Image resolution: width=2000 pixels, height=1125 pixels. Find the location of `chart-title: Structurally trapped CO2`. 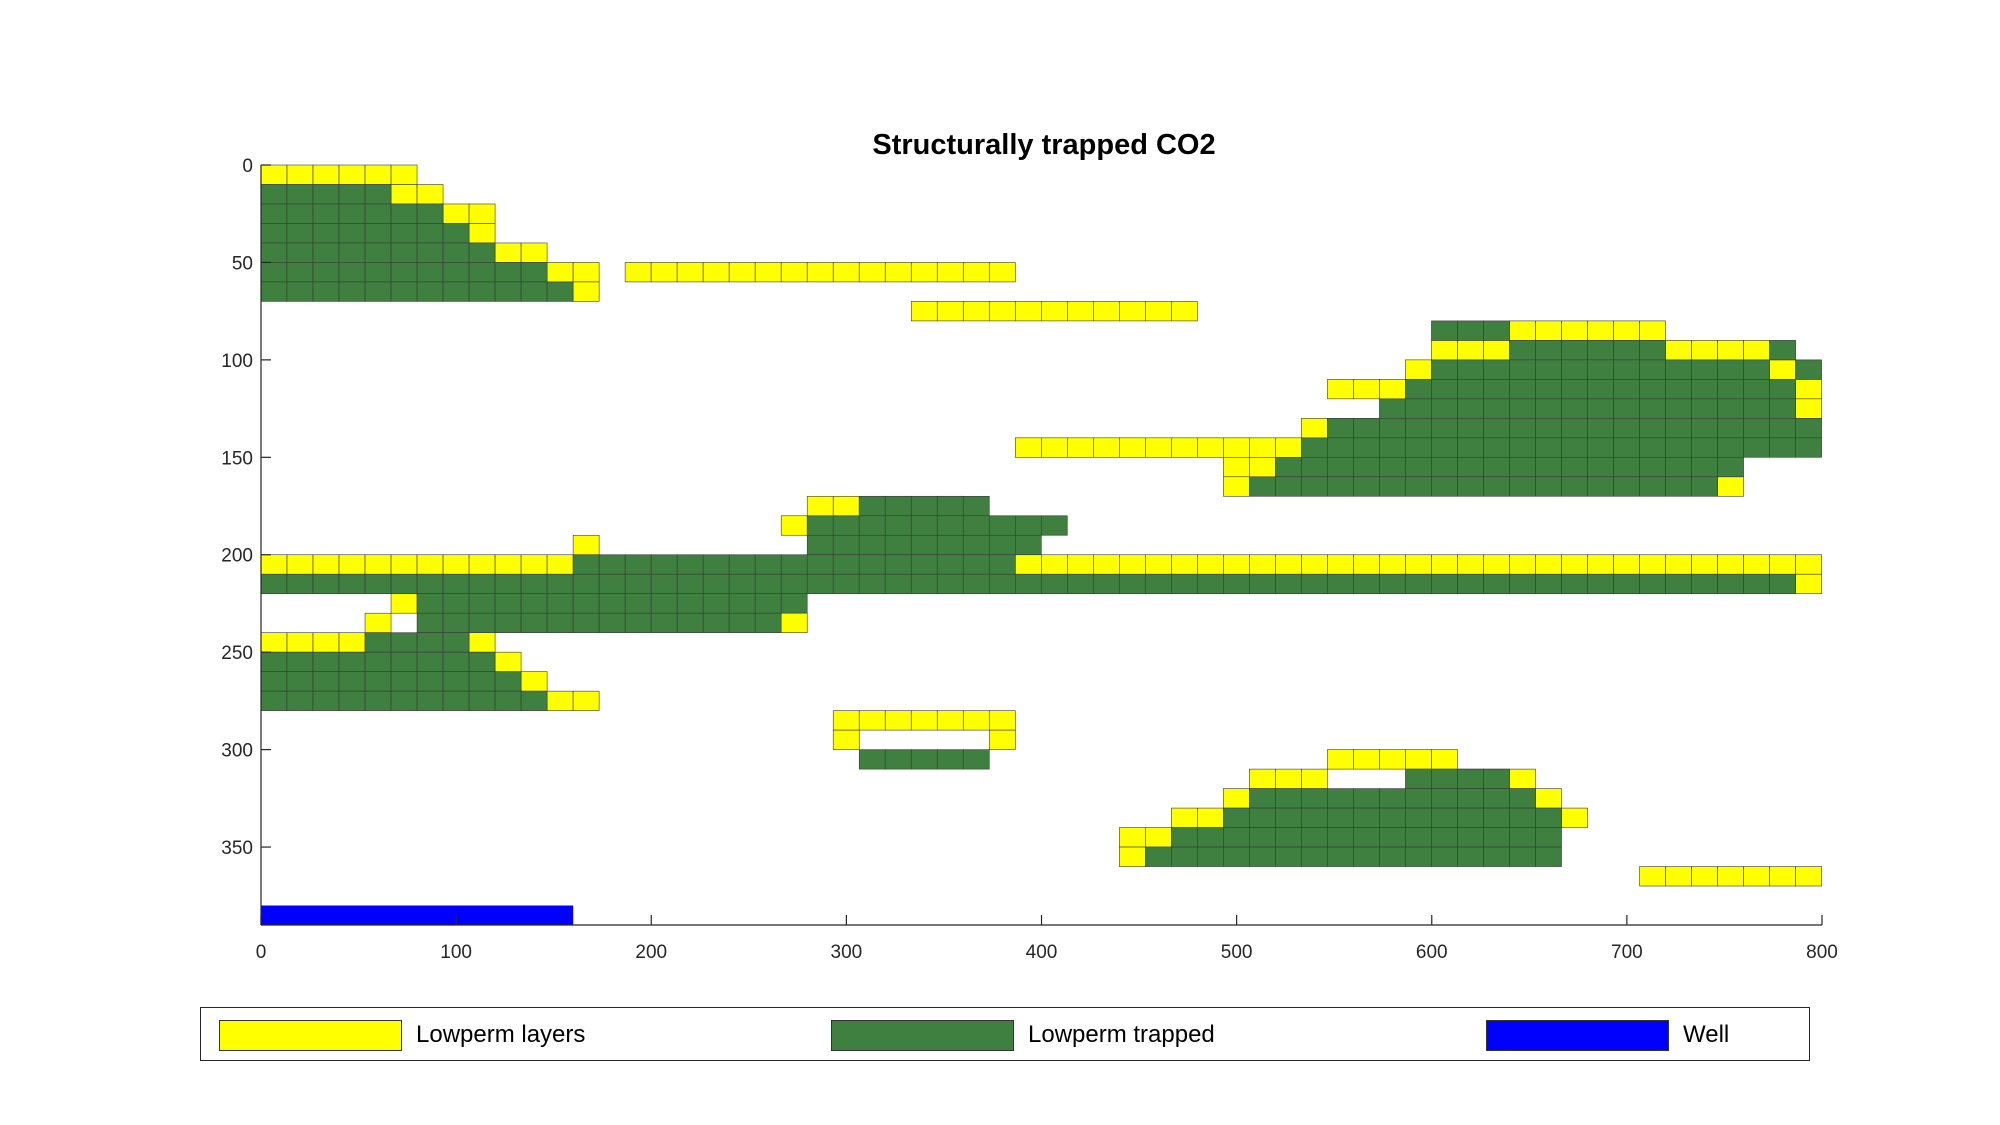

chart-title: Structurally trapped CO2 is located at coordinates (1043, 145).